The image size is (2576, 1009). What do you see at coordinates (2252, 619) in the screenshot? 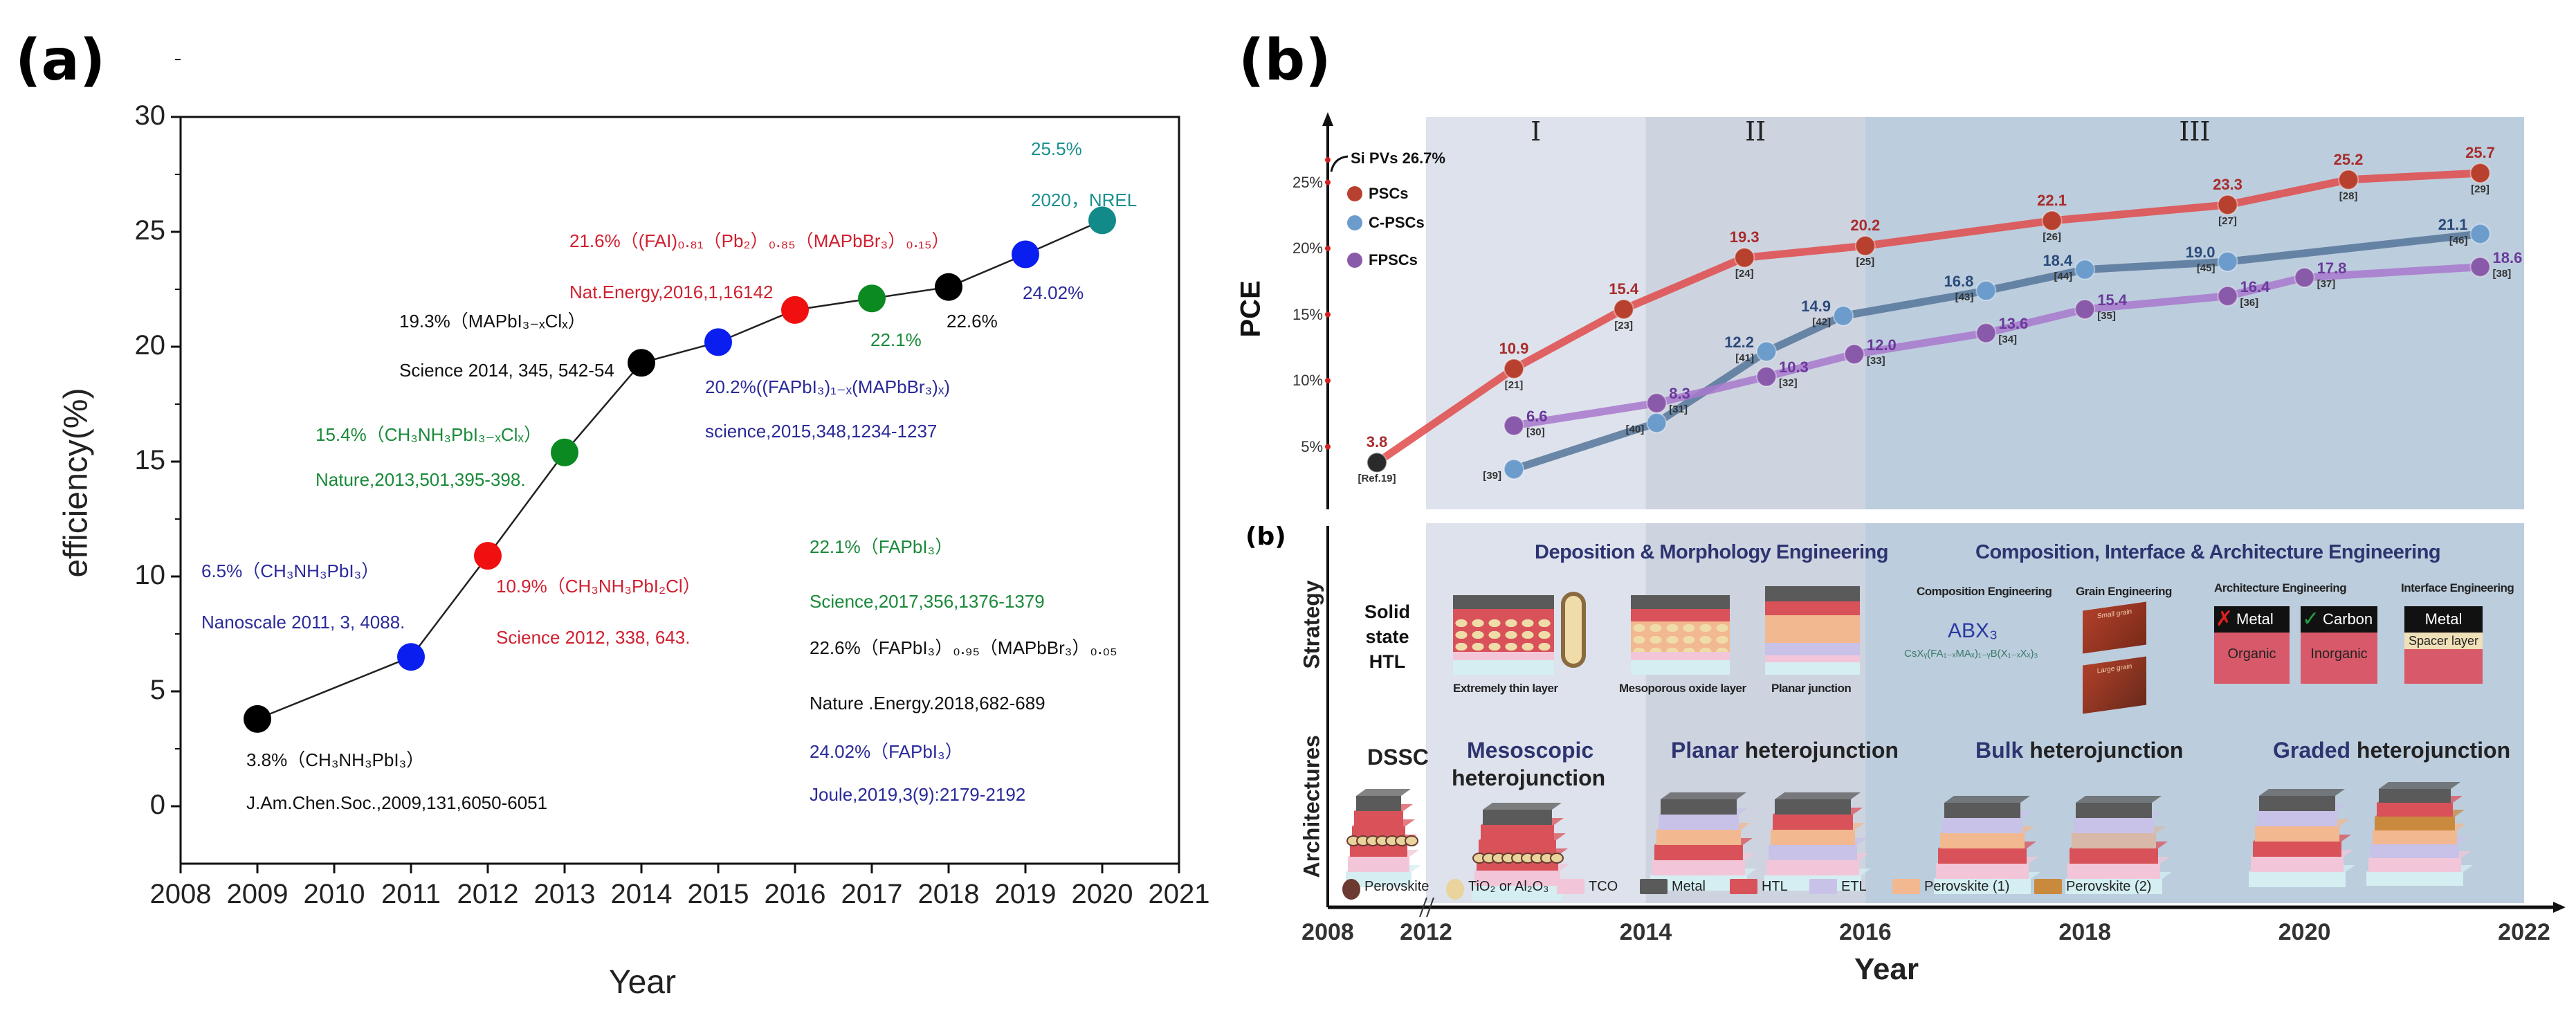
I see `metal-label: Metal` at bounding box center [2252, 619].